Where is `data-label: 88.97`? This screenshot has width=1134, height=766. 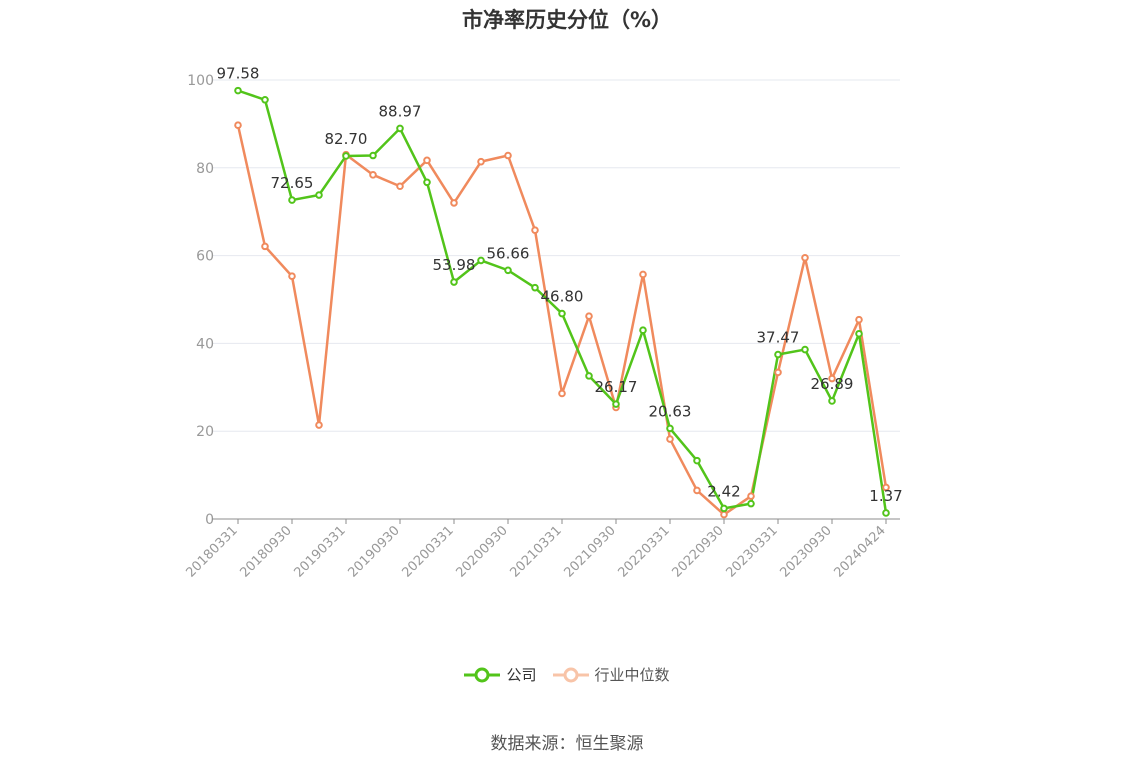
data-label: 88.97 is located at coordinates (400, 111).